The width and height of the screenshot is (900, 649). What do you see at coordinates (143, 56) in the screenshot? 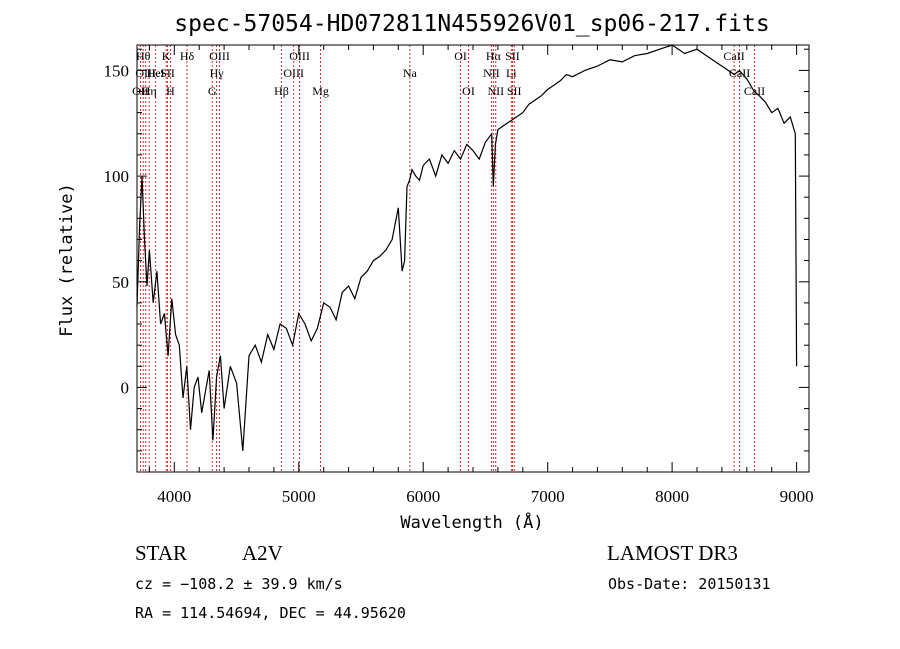
I see `spectral-line-label: Hθ` at bounding box center [143, 56].